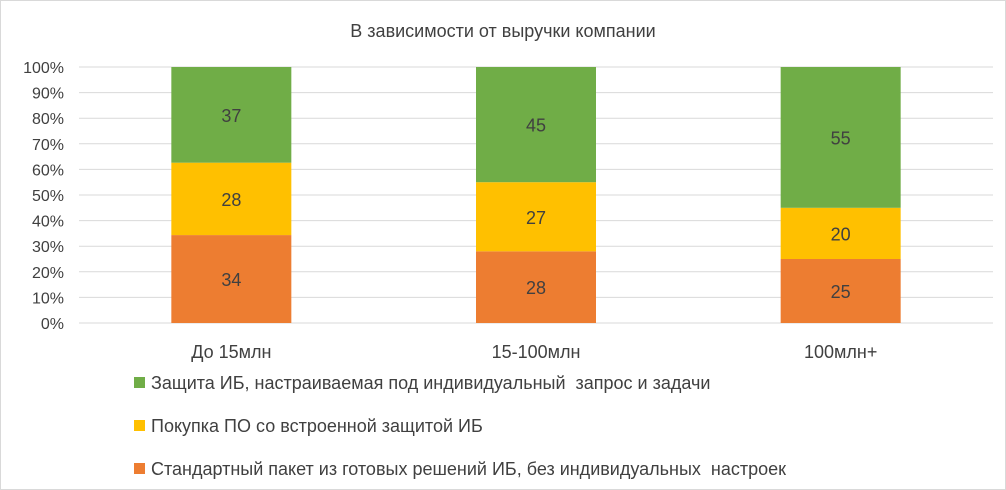 This screenshot has height=490, width=1006. Describe the element at coordinates (48, 119) in the screenshot. I see `y-tick-label: 80%` at that location.